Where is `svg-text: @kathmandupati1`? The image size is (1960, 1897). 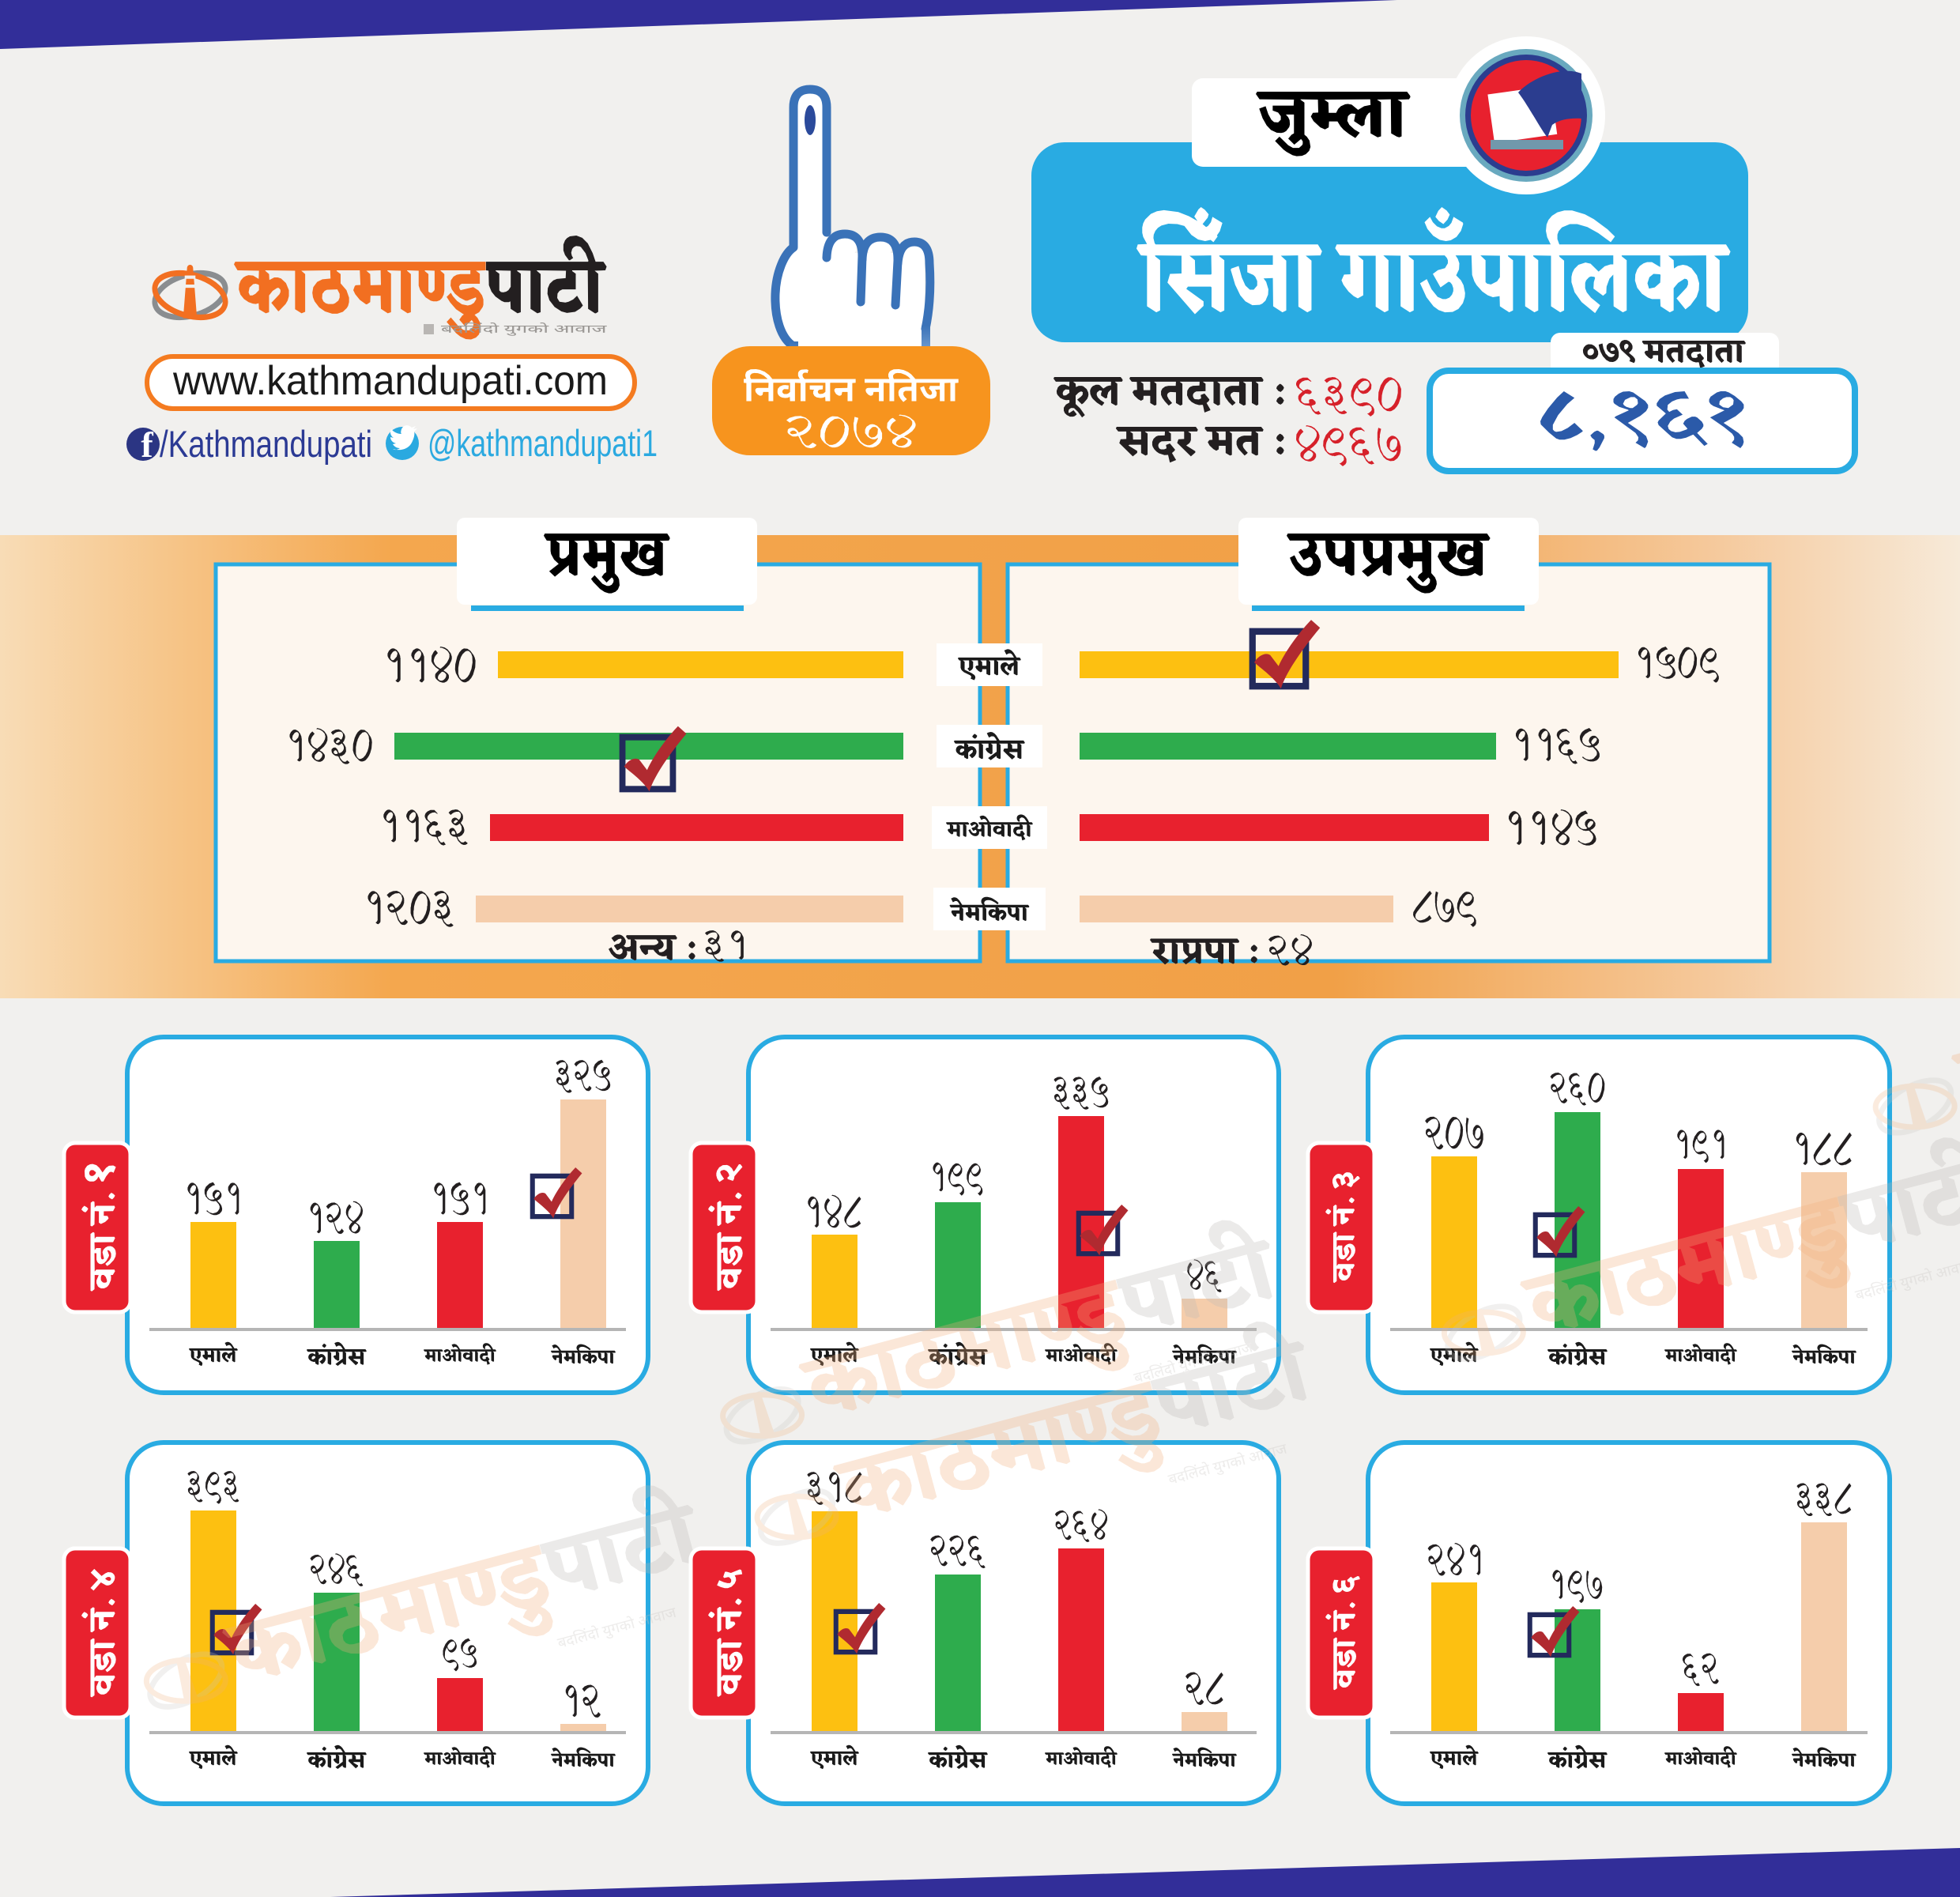
svg-text: @kathmandupati1 is located at coordinates (543, 443).